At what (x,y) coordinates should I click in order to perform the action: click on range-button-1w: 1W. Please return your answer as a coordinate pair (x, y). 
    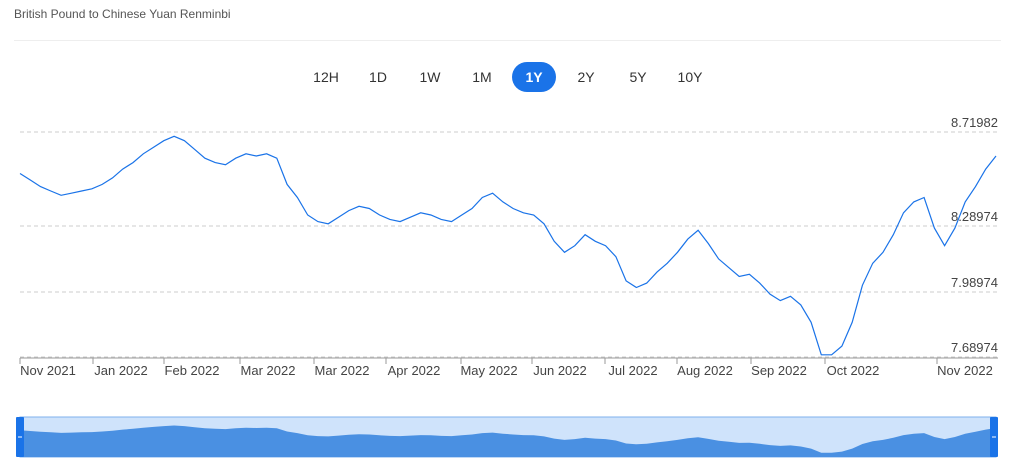
    Looking at the image, I should click on (430, 77).